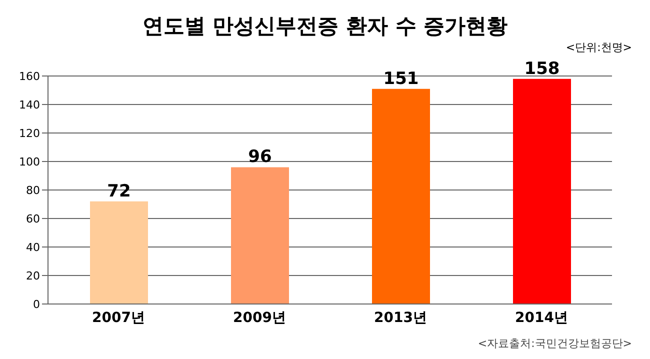  I want to click on chart-title: 연도별 만성신부전증 환자 수 증가현황, so click(325, 26).